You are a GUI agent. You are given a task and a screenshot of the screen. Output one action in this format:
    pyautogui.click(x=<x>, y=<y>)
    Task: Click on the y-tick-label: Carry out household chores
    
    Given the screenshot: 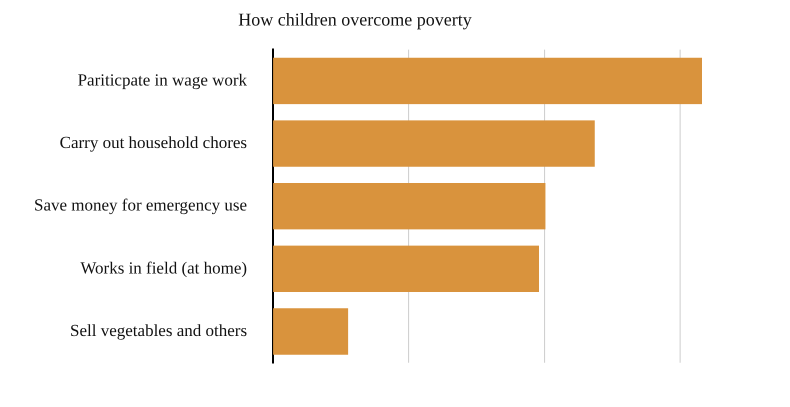 What is the action you would take?
    pyautogui.click(x=154, y=142)
    